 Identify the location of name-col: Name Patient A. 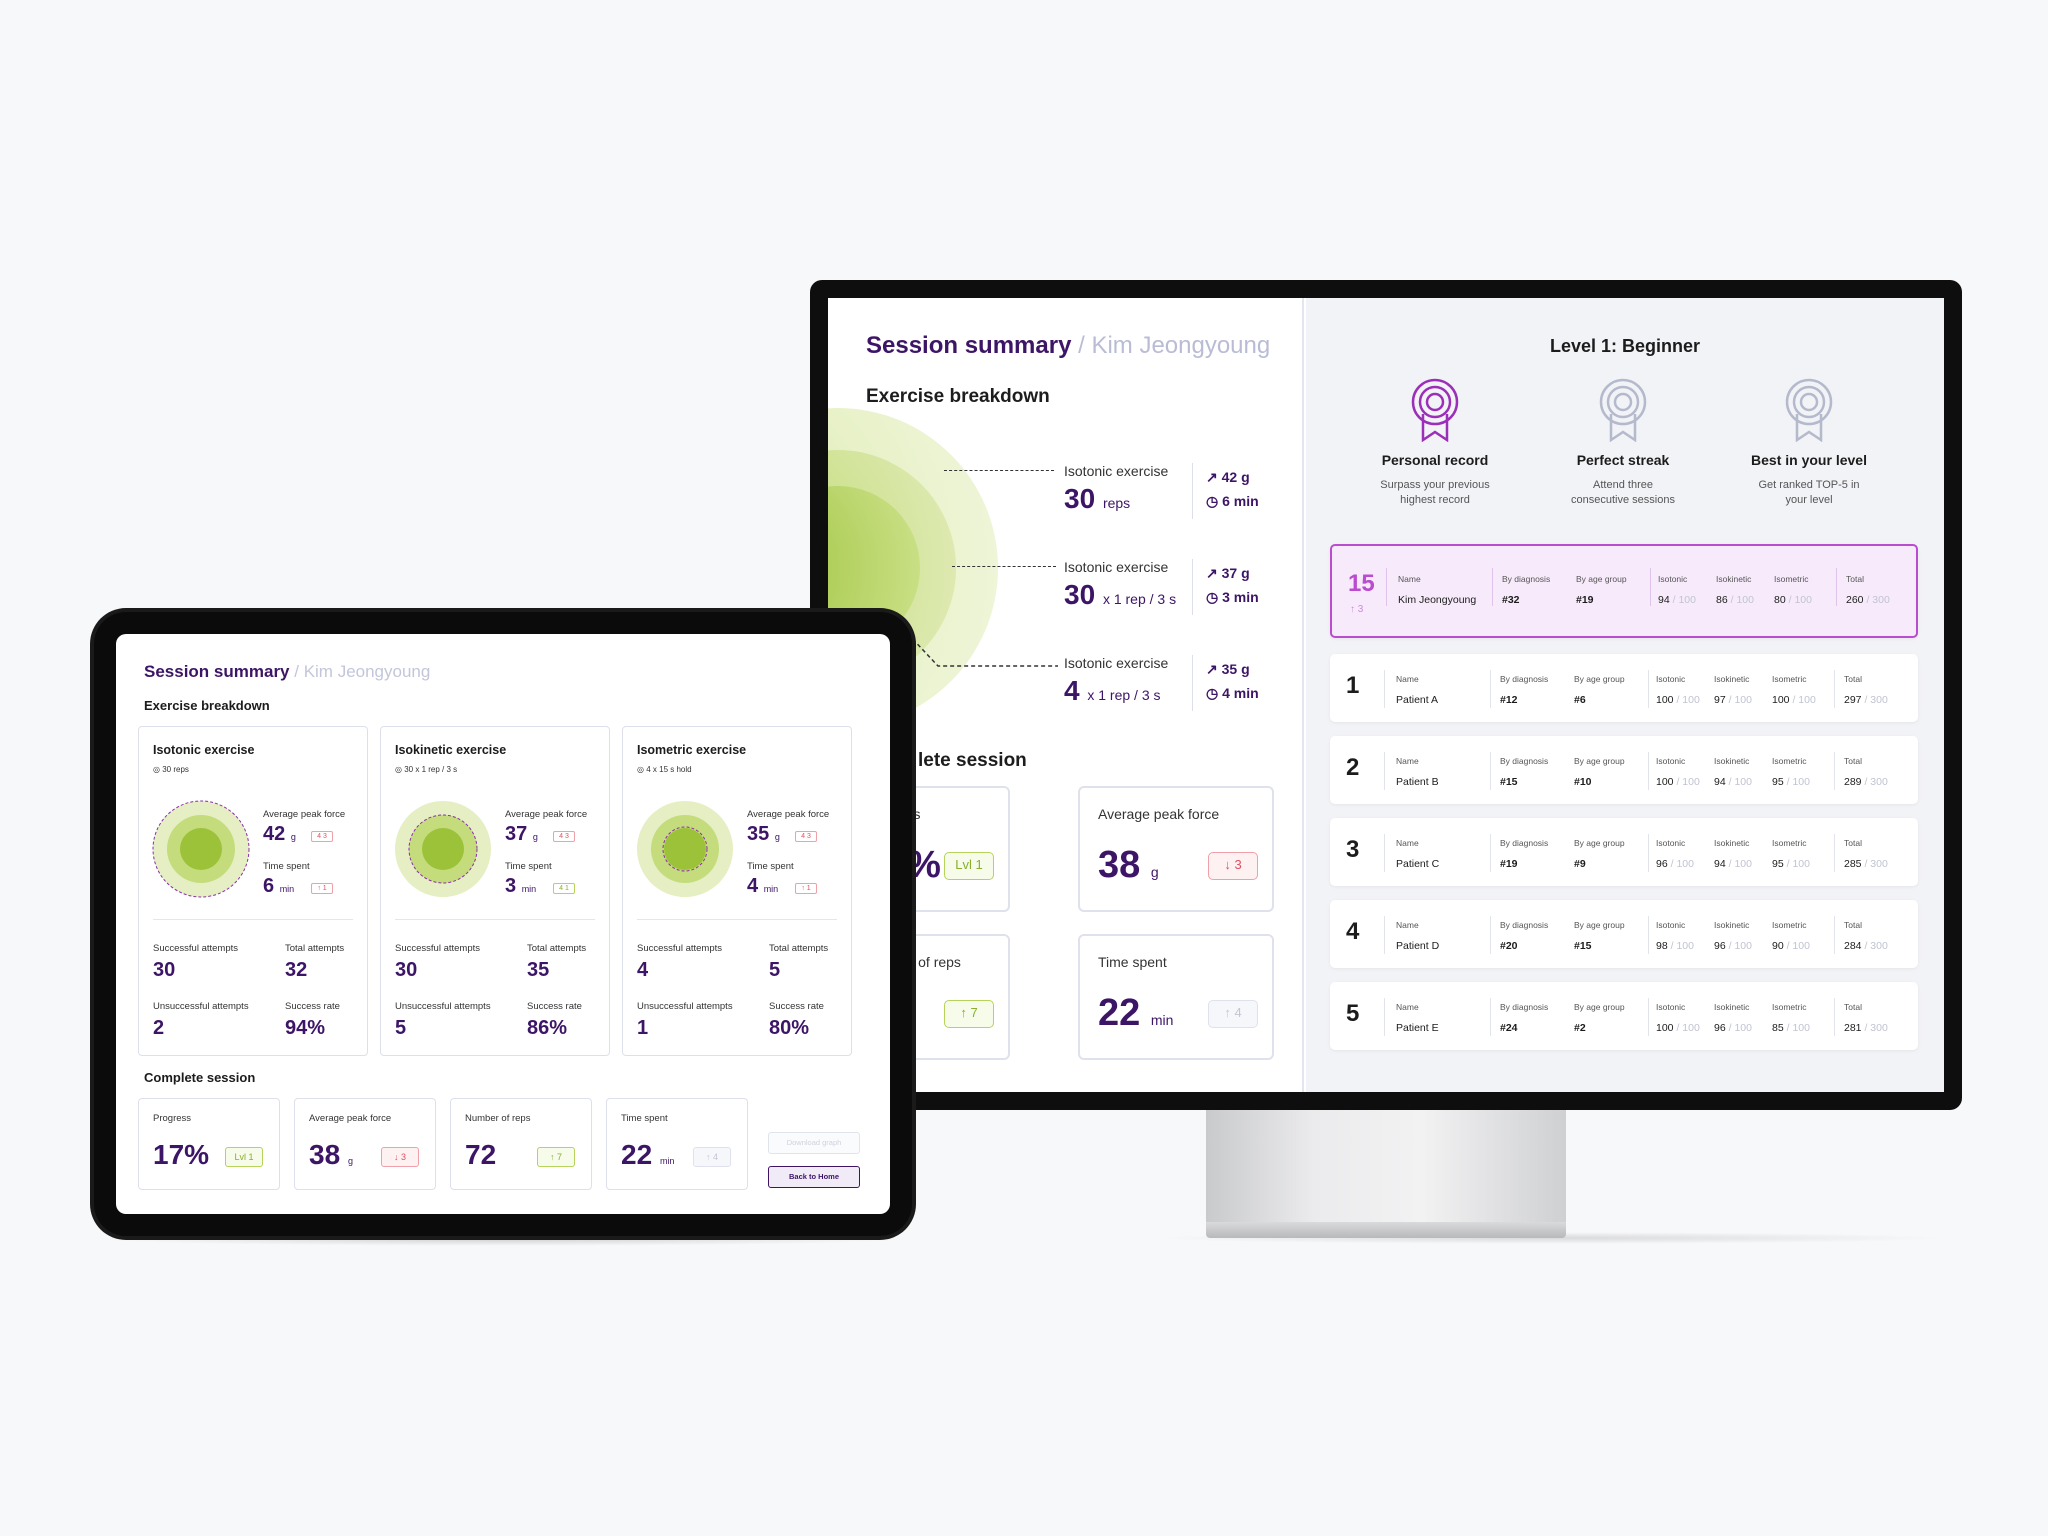
(1417, 690).